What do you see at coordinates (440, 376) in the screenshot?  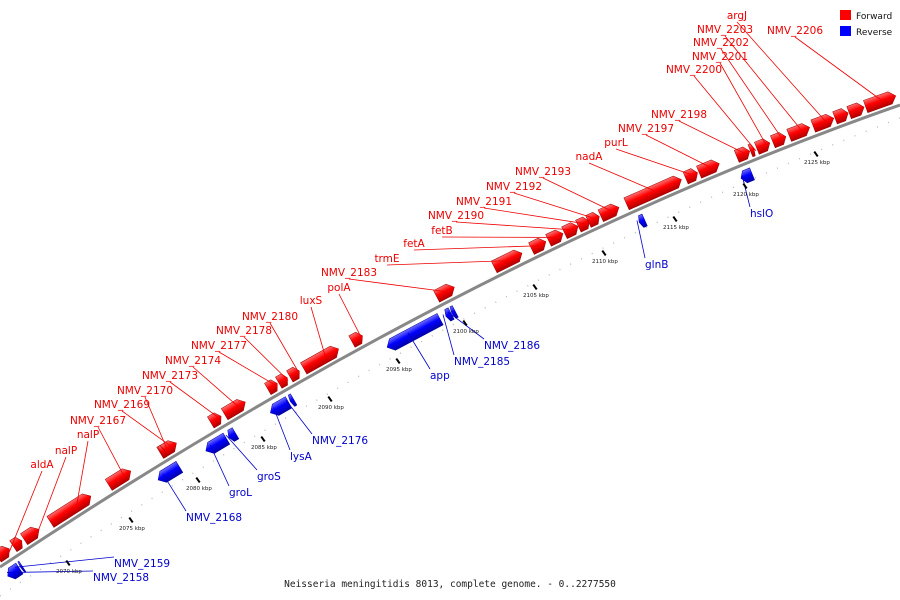 I see `gene-label-app: app` at bounding box center [440, 376].